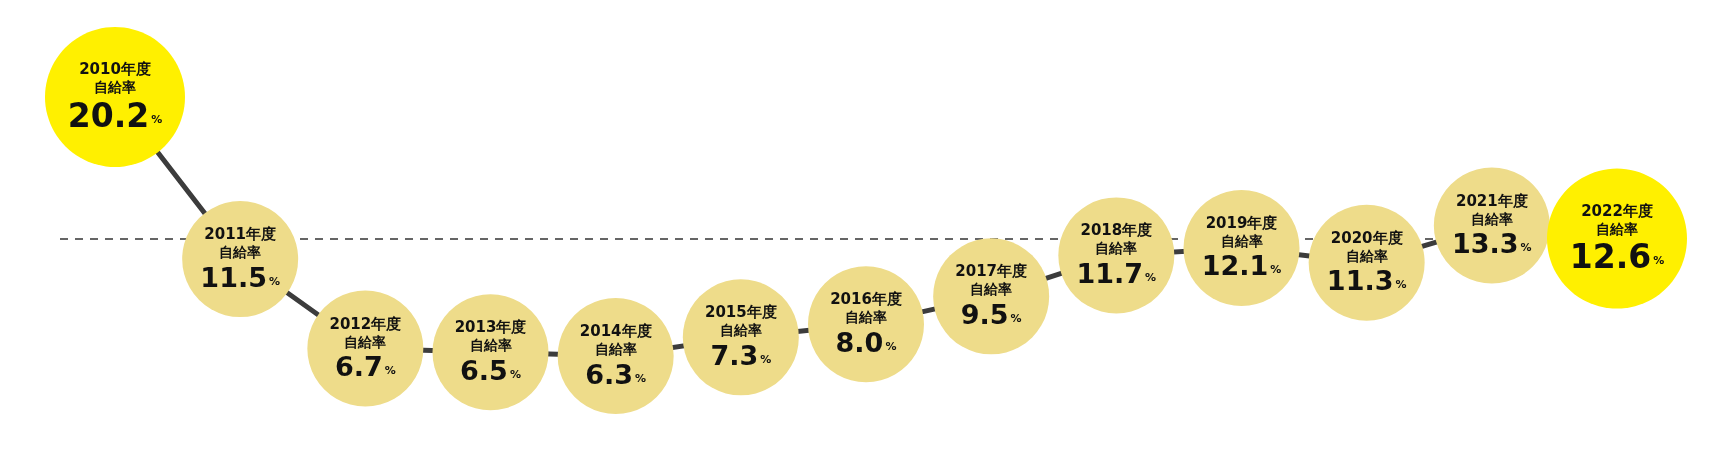  What do you see at coordinates (115, 107) in the screenshot?
I see `data-label: 自給率 20.2%` at bounding box center [115, 107].